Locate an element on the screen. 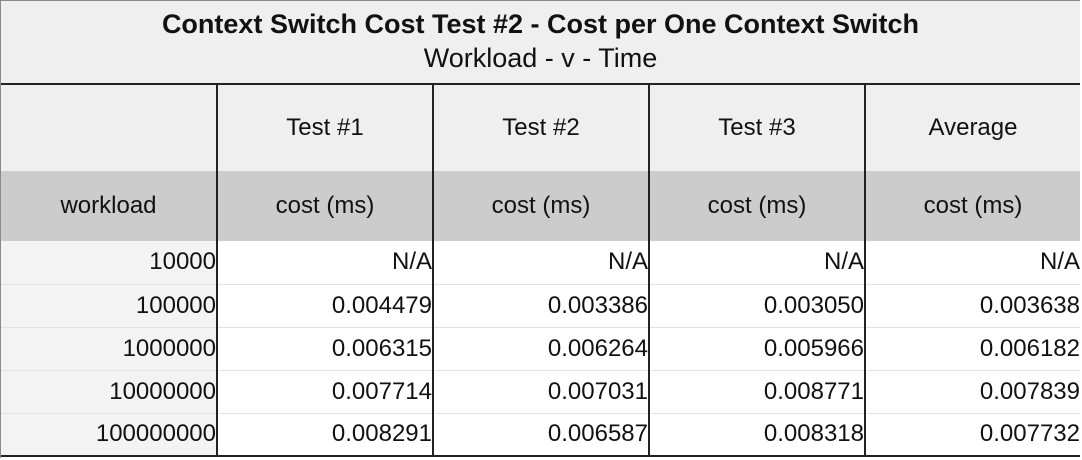  test-3-cell: N/A is located at coordinates (756, 263).